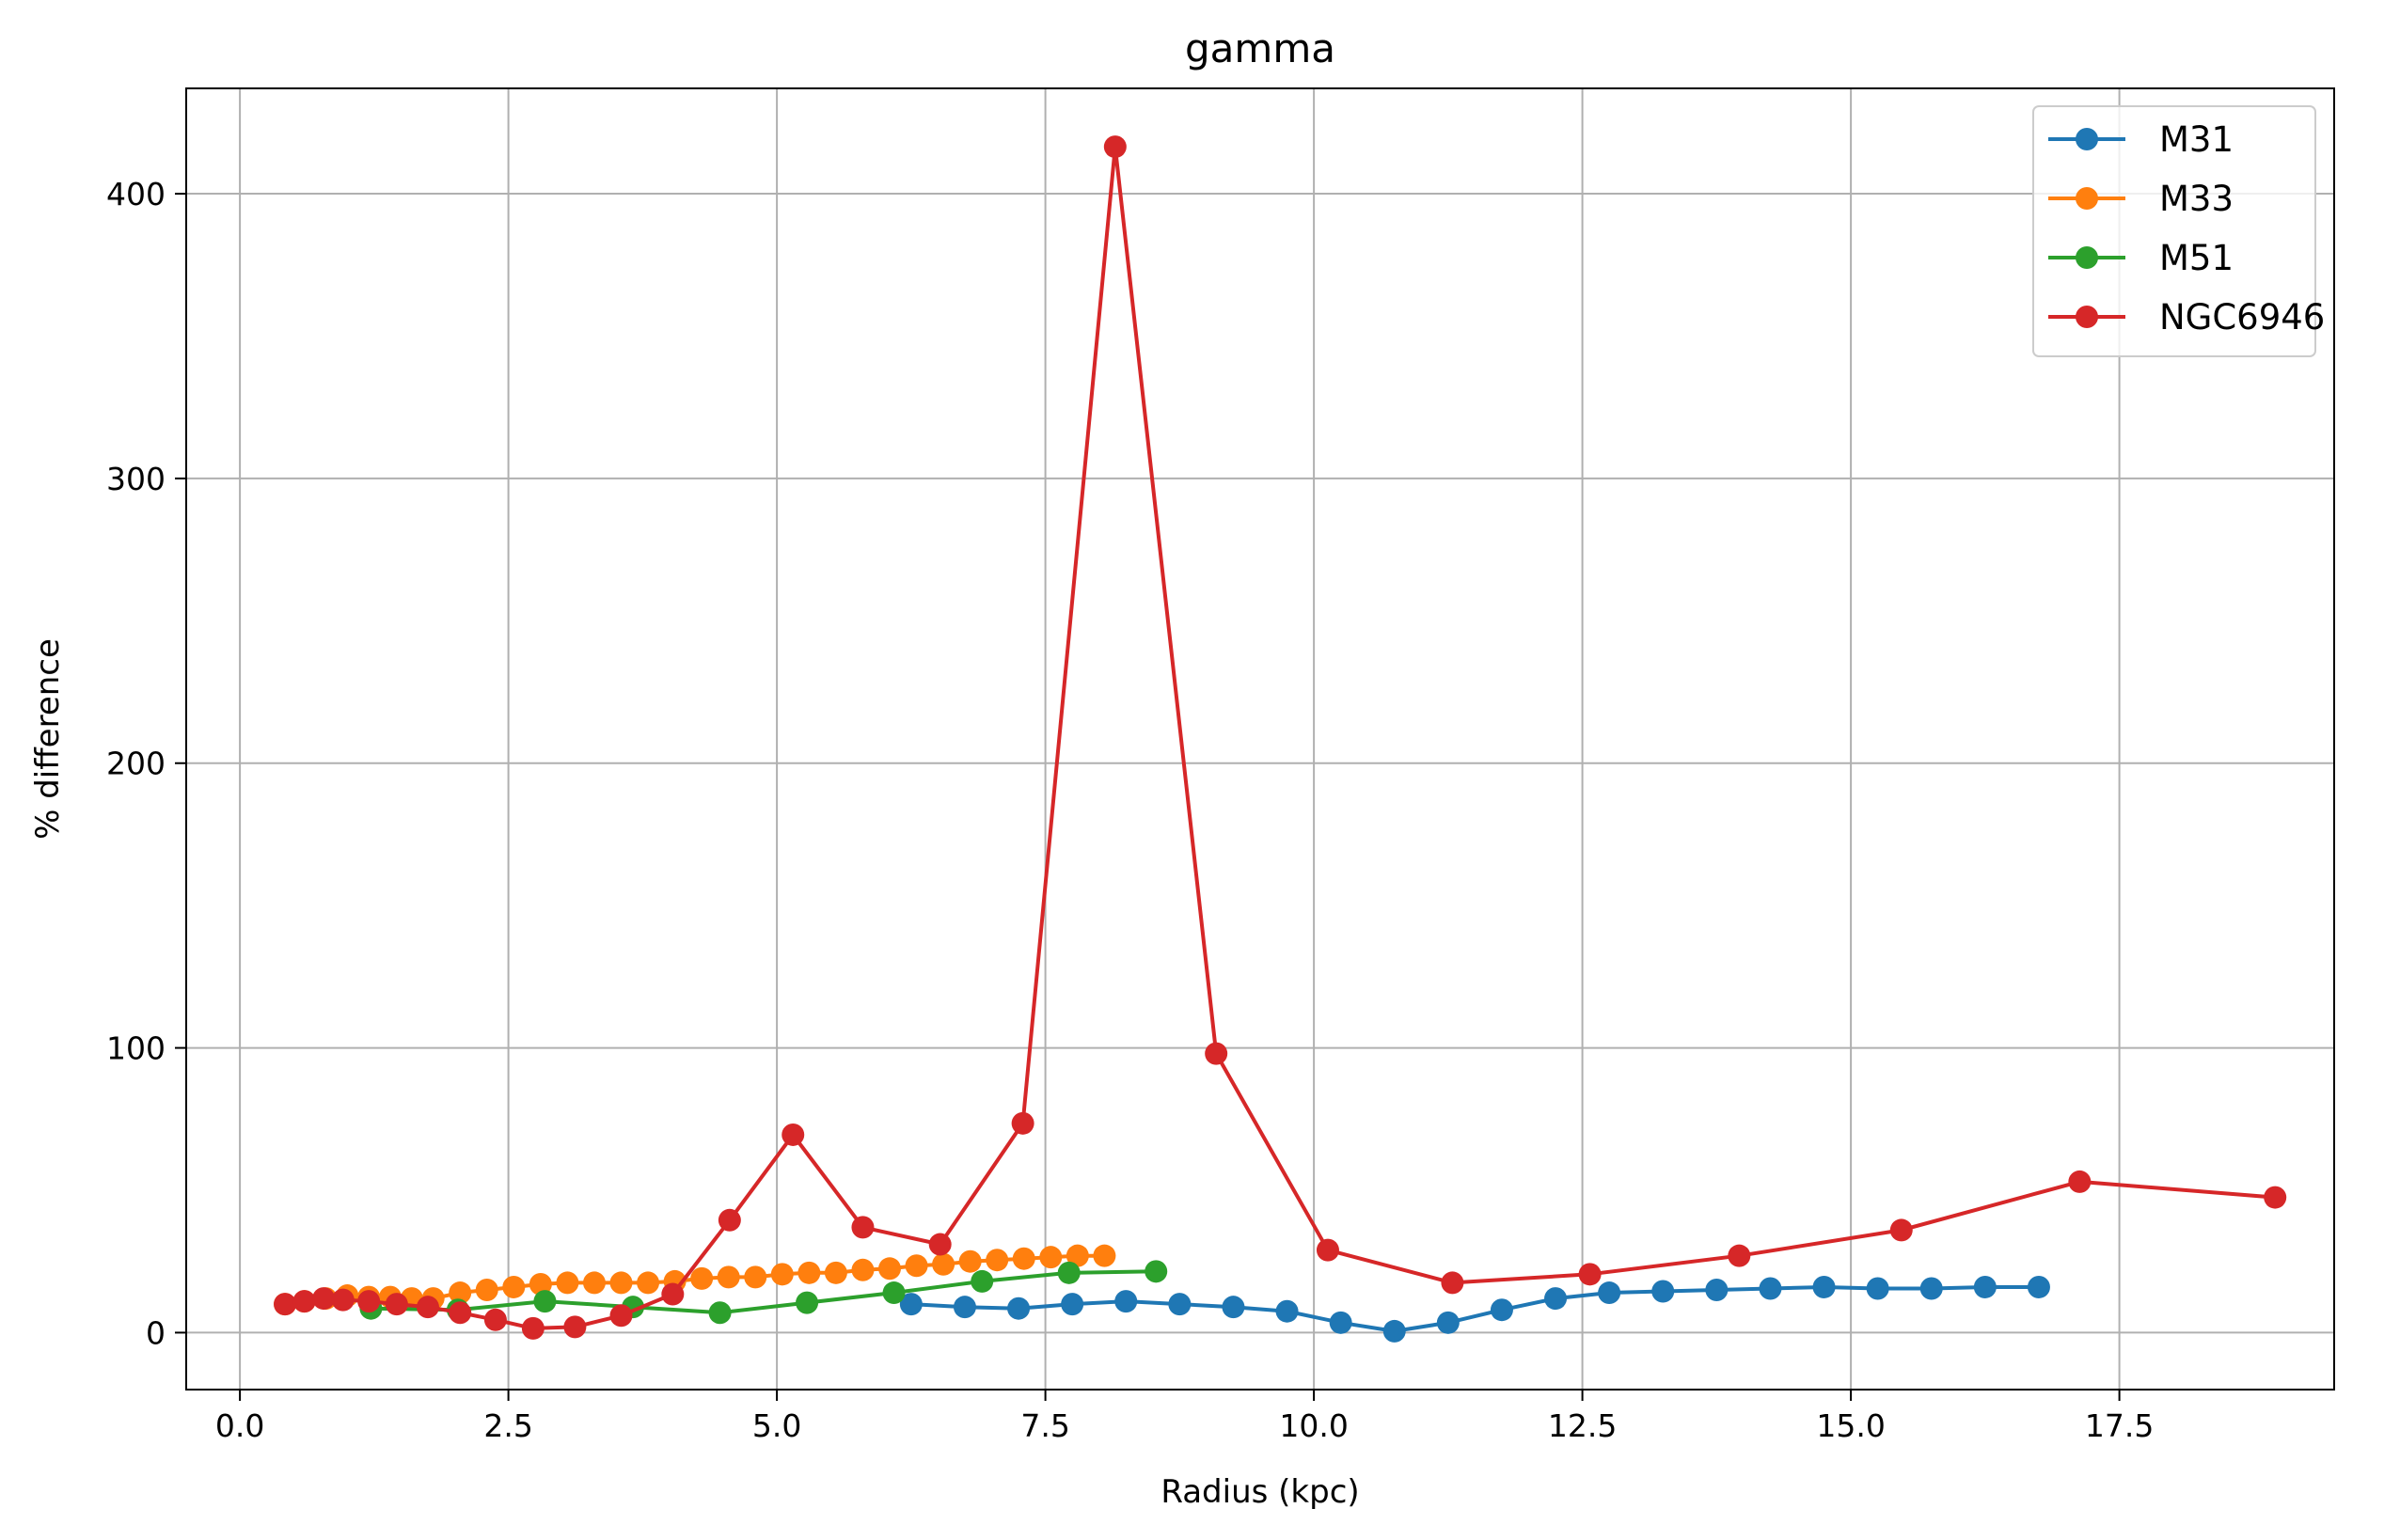 This screenshot has height=1540, width=2400. Describe the element at coordinates (2242, 318) in the screenshot. I see `legend-label: NGC6946` at that location.